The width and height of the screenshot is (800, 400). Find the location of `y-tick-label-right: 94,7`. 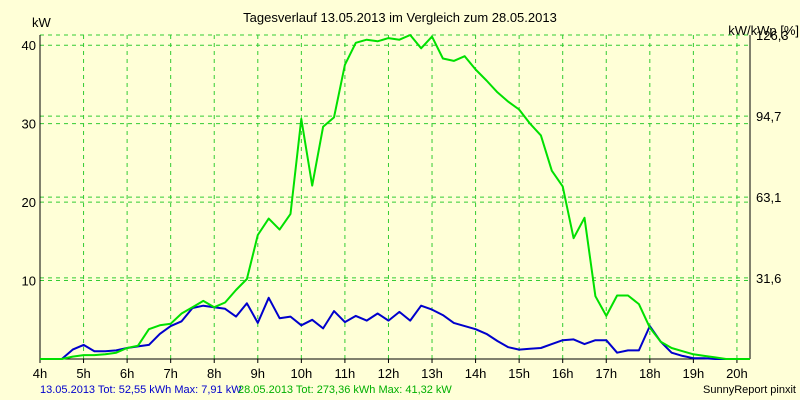

y-tick-label-right: 94,7 is located at coordinates (768, 116).